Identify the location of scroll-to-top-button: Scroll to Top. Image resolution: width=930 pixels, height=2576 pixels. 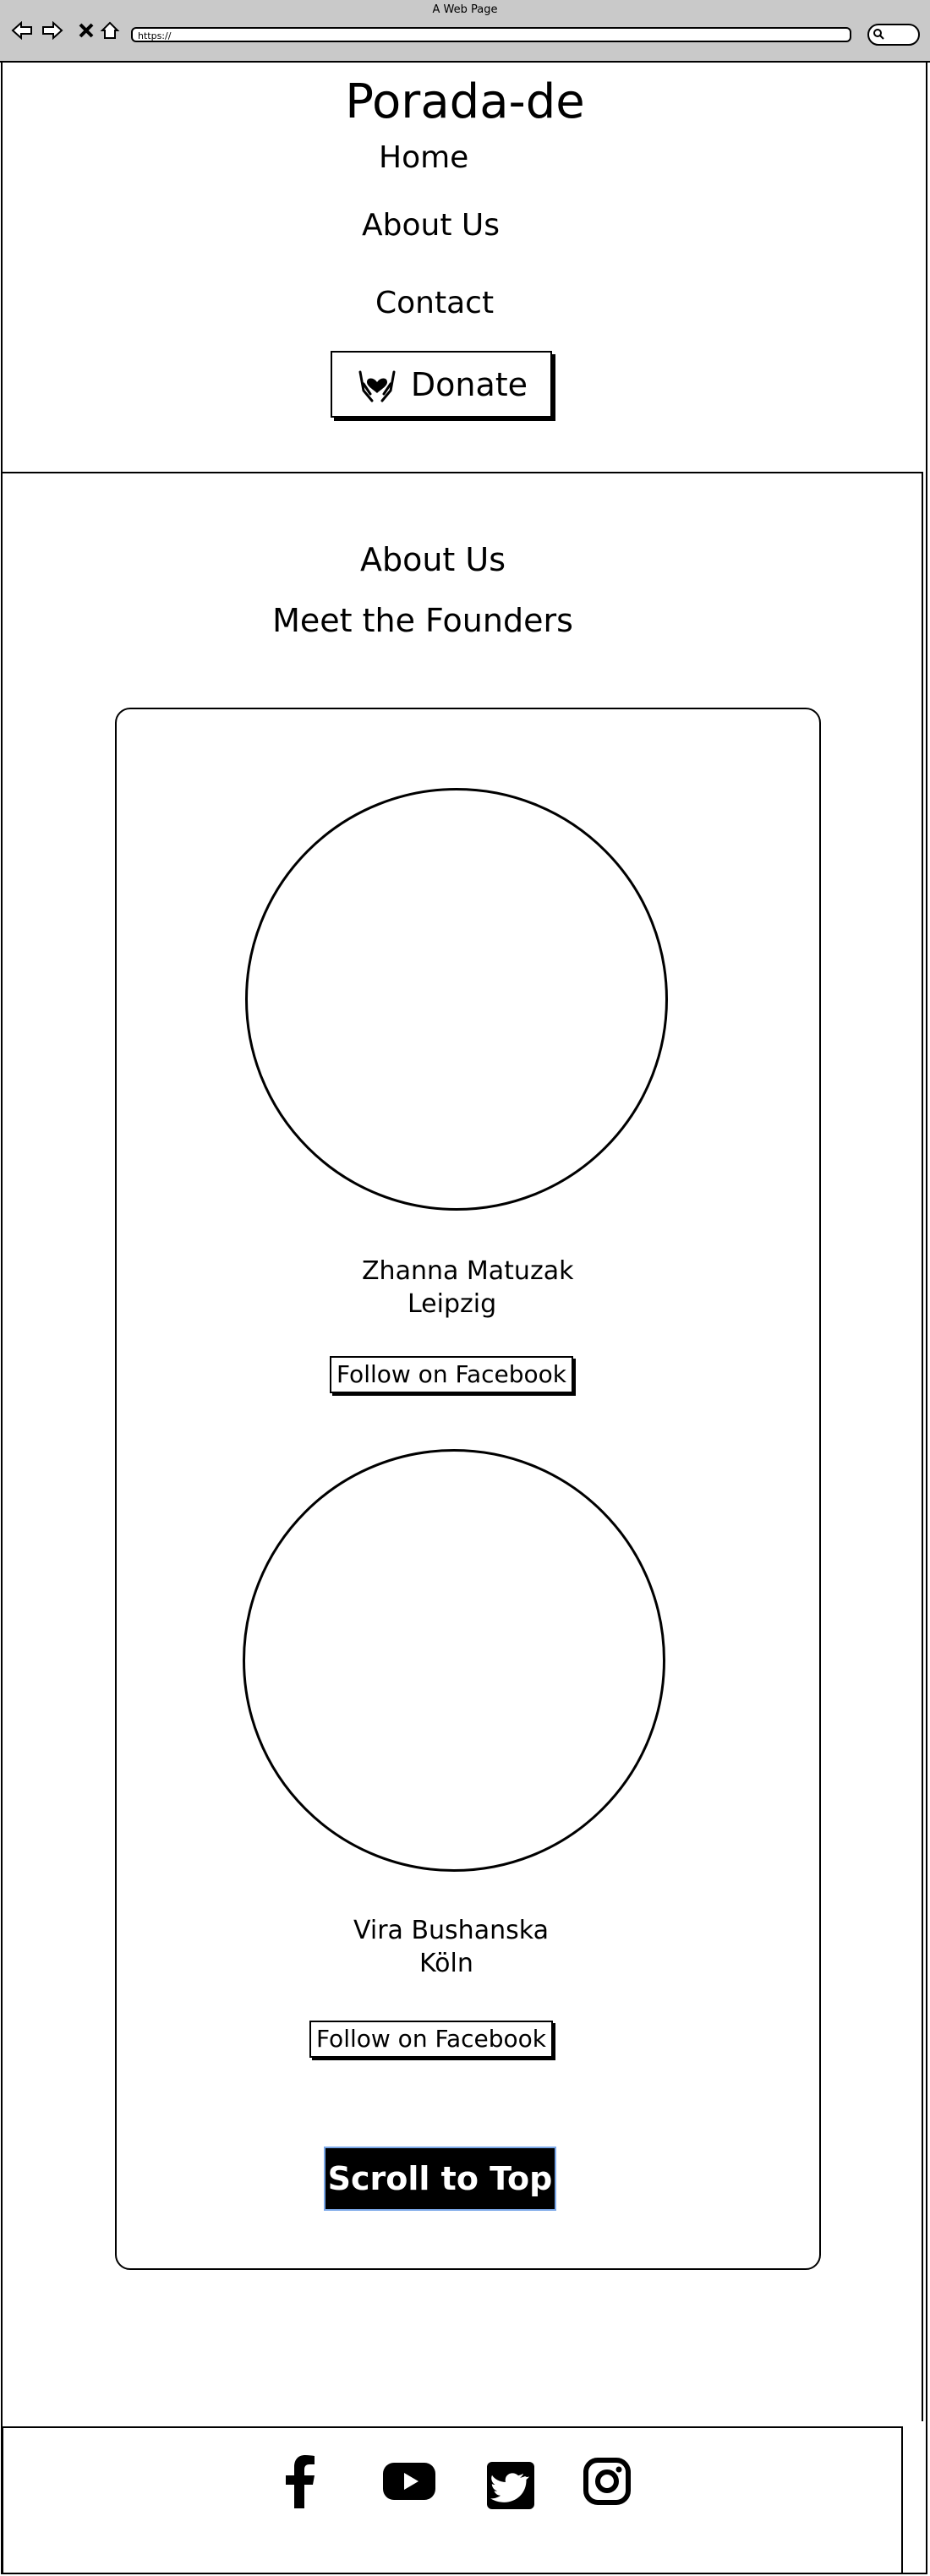
(440, 2179).